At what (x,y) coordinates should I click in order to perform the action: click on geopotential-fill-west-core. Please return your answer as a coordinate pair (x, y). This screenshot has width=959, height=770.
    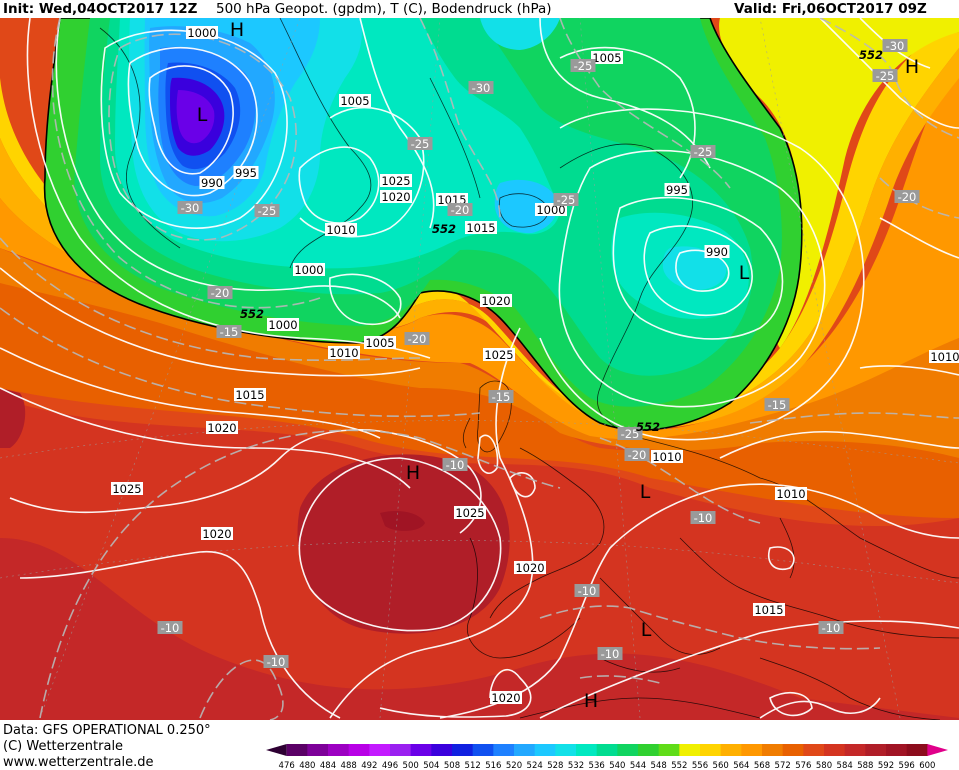
    Looking at the image, I should click on (13, 418).